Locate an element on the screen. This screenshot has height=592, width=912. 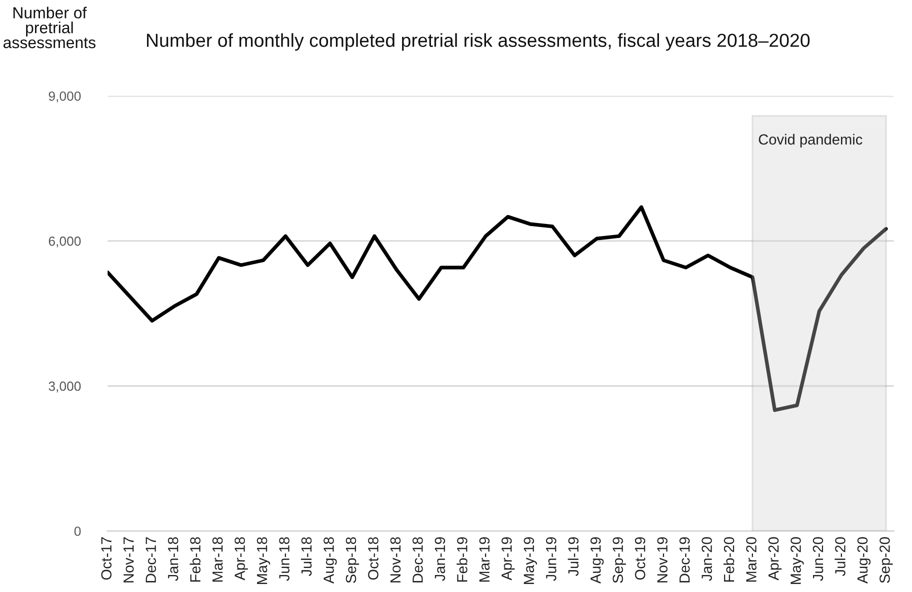
x-tick-label: Apr-20 is located at coordinates (775, 558).